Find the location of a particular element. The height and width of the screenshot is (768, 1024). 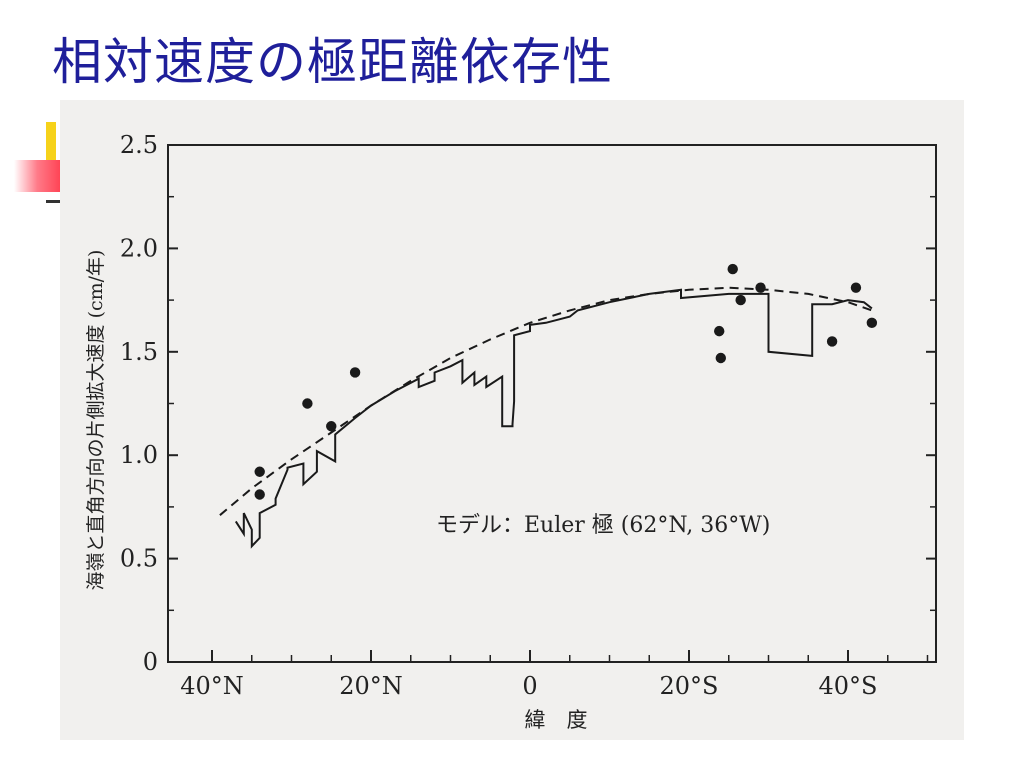

y-axis-label: 海嶺と直角方向の片側拡大速度 (cm/年) is located at coordinates (96, 420).